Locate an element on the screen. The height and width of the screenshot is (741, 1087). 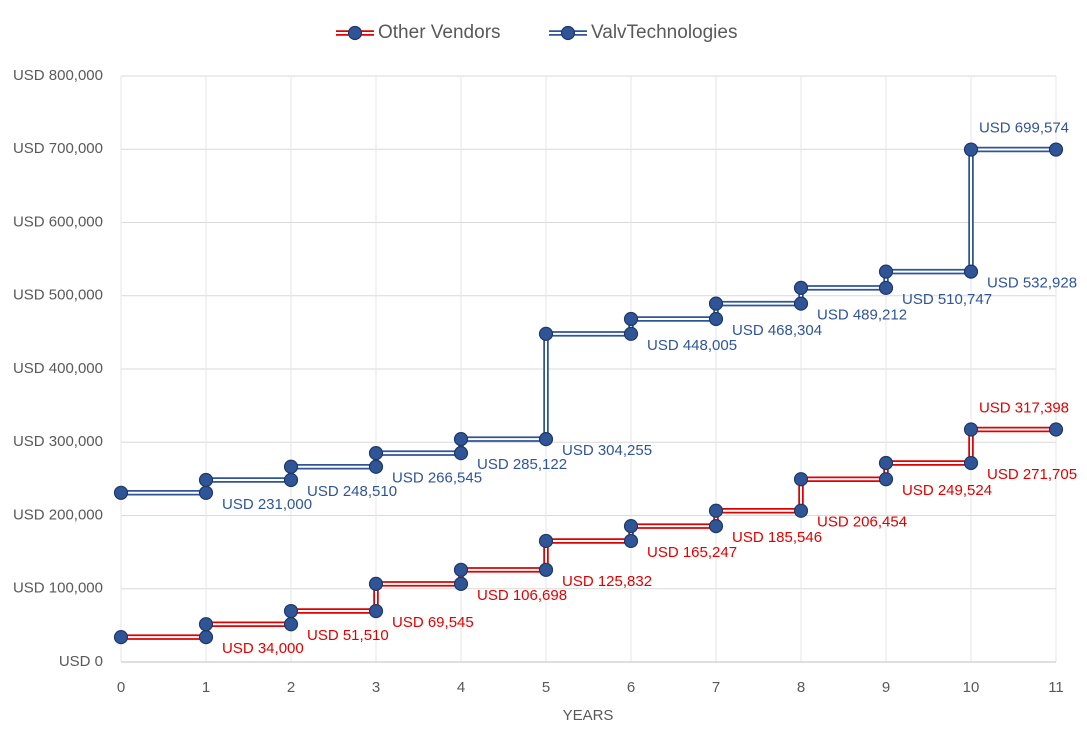
data-label: USD 285,122 is located at coordinates (522, 464).